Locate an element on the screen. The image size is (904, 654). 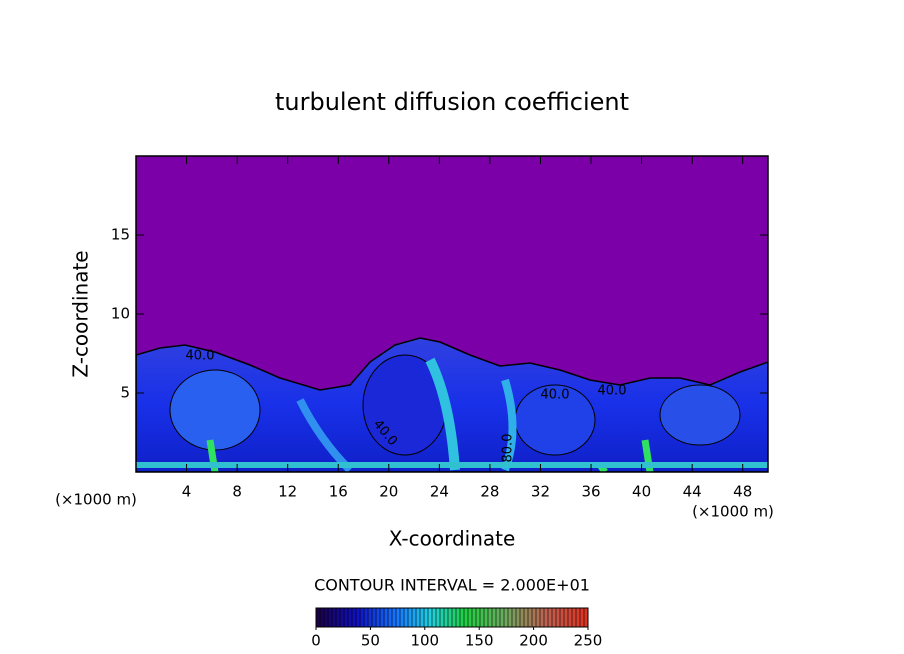
contour-label: 80.0 is located at coordinates (508, 448).